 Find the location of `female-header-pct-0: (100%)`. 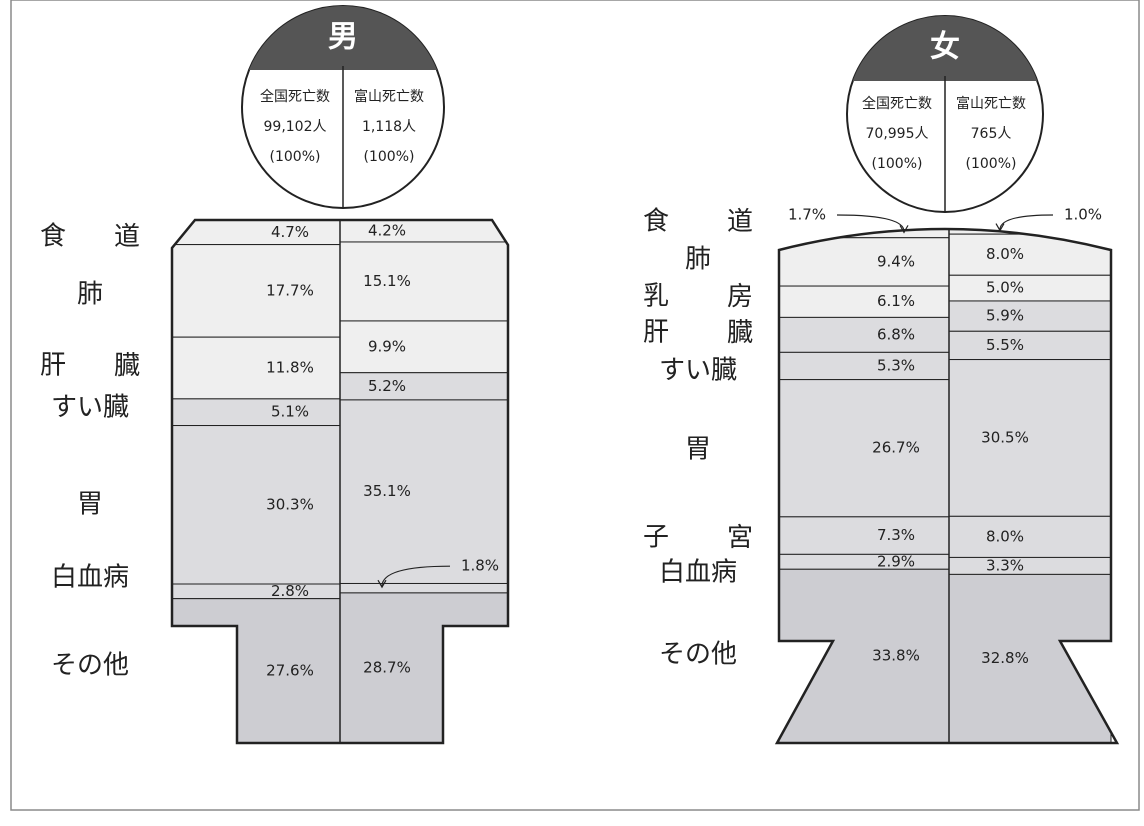

female-header-pct-0: (100%) is located at coordinates (897, 164).